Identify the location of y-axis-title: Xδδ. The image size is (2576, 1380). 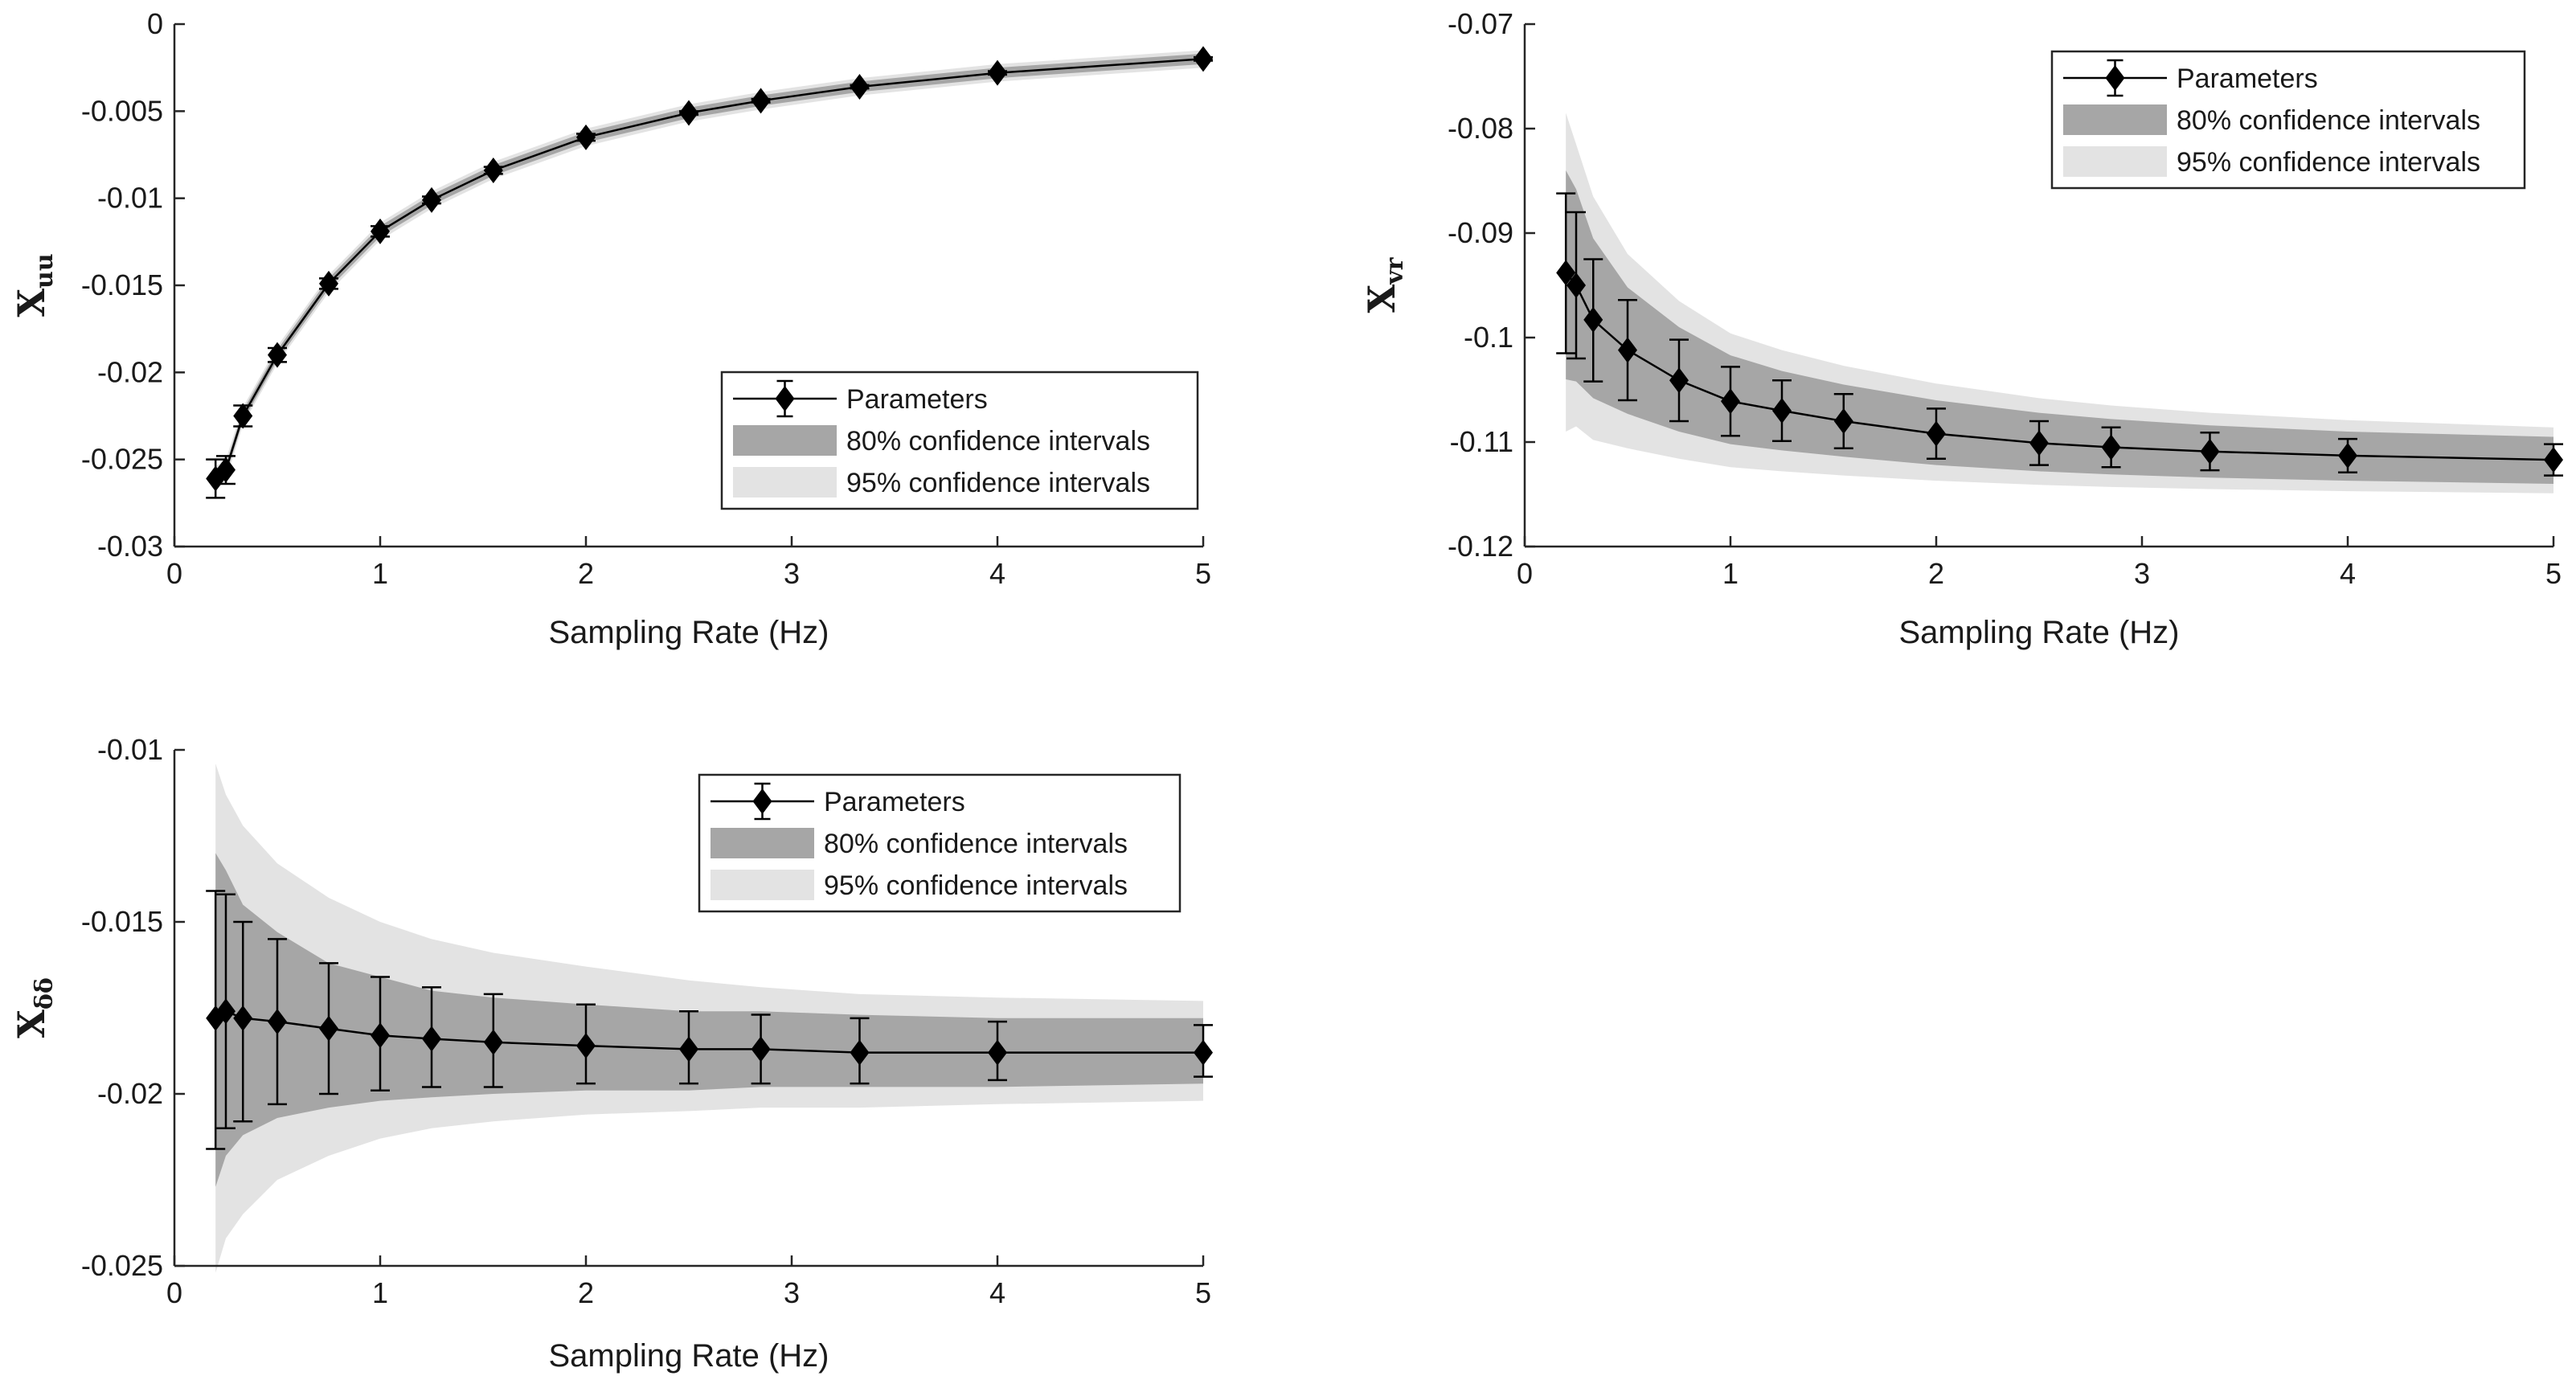
(34, 1008).